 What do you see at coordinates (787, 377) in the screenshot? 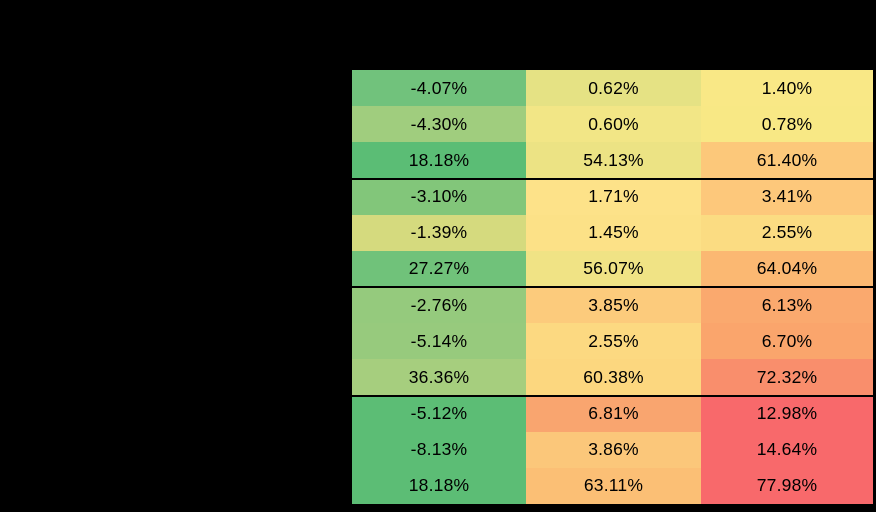
I see `heatmap-cell: 72.32%` at bounding box center [787, 377].